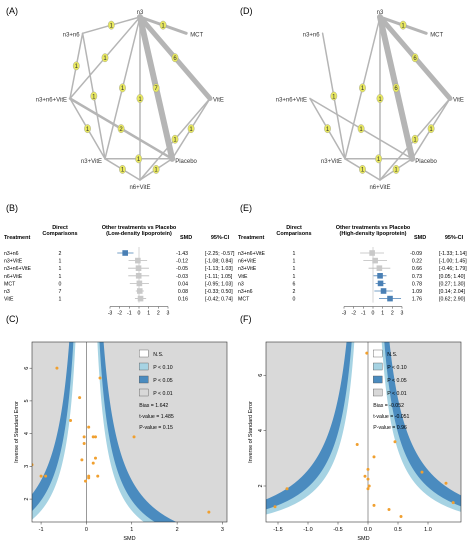 The height and width of the screenshot is (550, 470). What do you see at coordinates (307, 530) in the screenshot?
I see `funnel-x-tick-label: -1.0` at bounding box center [307, 530].